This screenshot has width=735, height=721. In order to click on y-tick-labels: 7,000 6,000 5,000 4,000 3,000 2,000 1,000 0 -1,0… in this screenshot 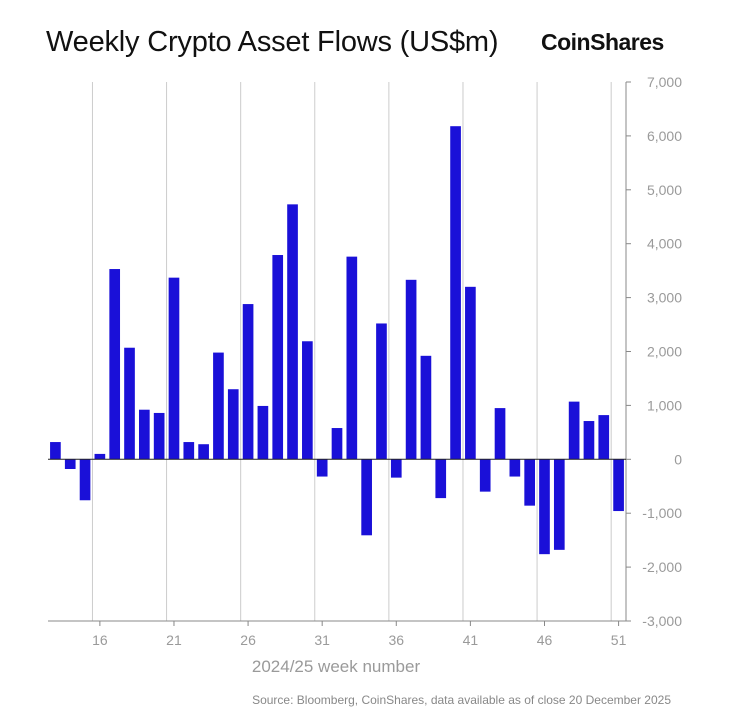, I will do `click(662, 351)`.